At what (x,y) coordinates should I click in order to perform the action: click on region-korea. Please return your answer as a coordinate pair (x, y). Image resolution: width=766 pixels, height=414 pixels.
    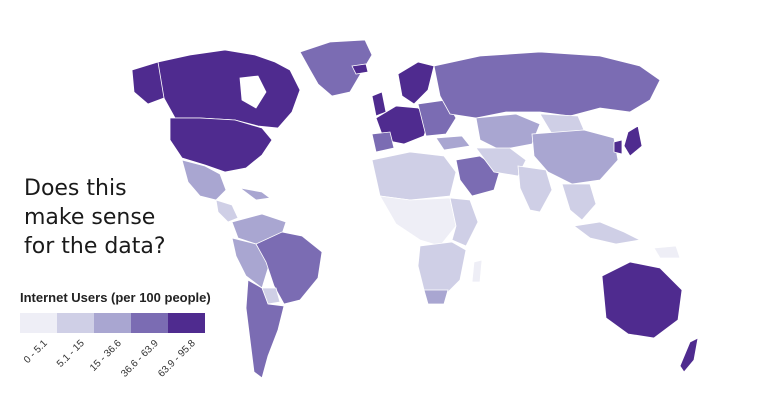
    Looking at the image, I should click on (618, 147).